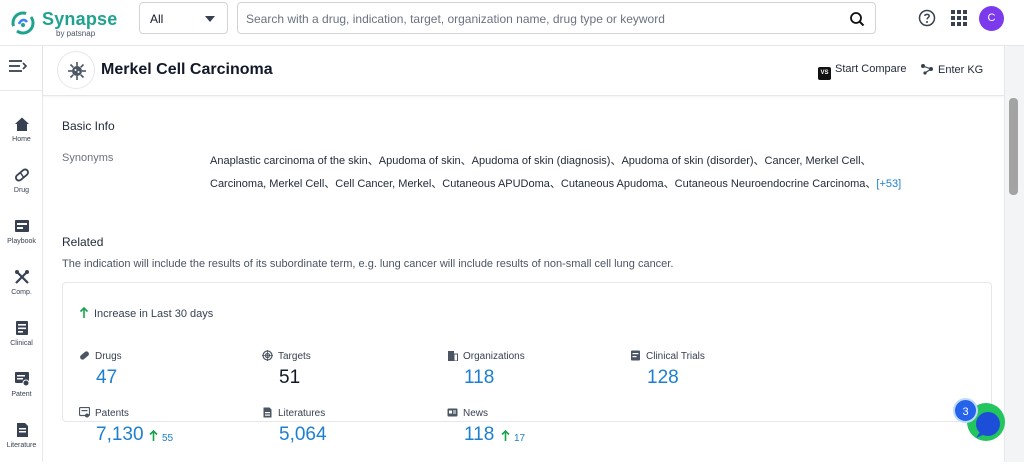 This screenshot has width=1024, height=468. I want to click on target-icon, so click(267, 355).